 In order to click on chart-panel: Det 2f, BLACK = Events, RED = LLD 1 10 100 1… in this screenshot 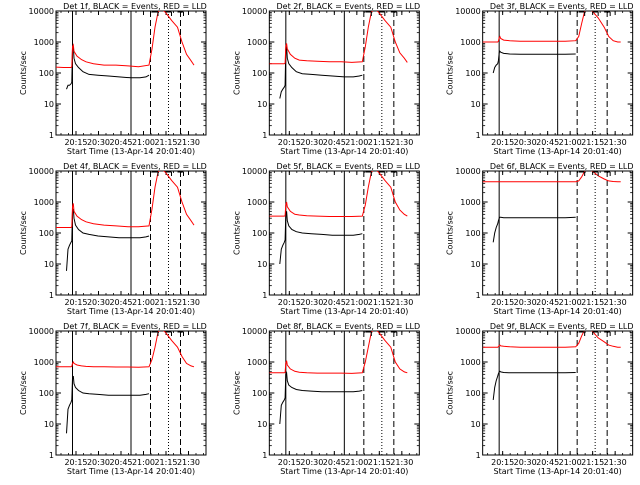, I will do `click(326, 79)`.